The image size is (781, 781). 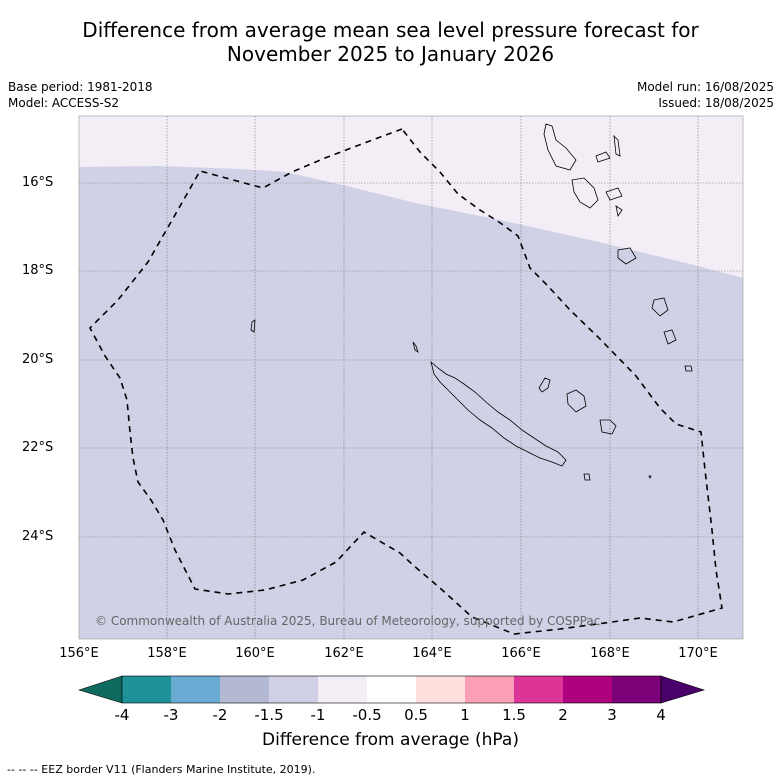 I want to click on lat-label-16s: 16°S, so click(x=38, y=182).